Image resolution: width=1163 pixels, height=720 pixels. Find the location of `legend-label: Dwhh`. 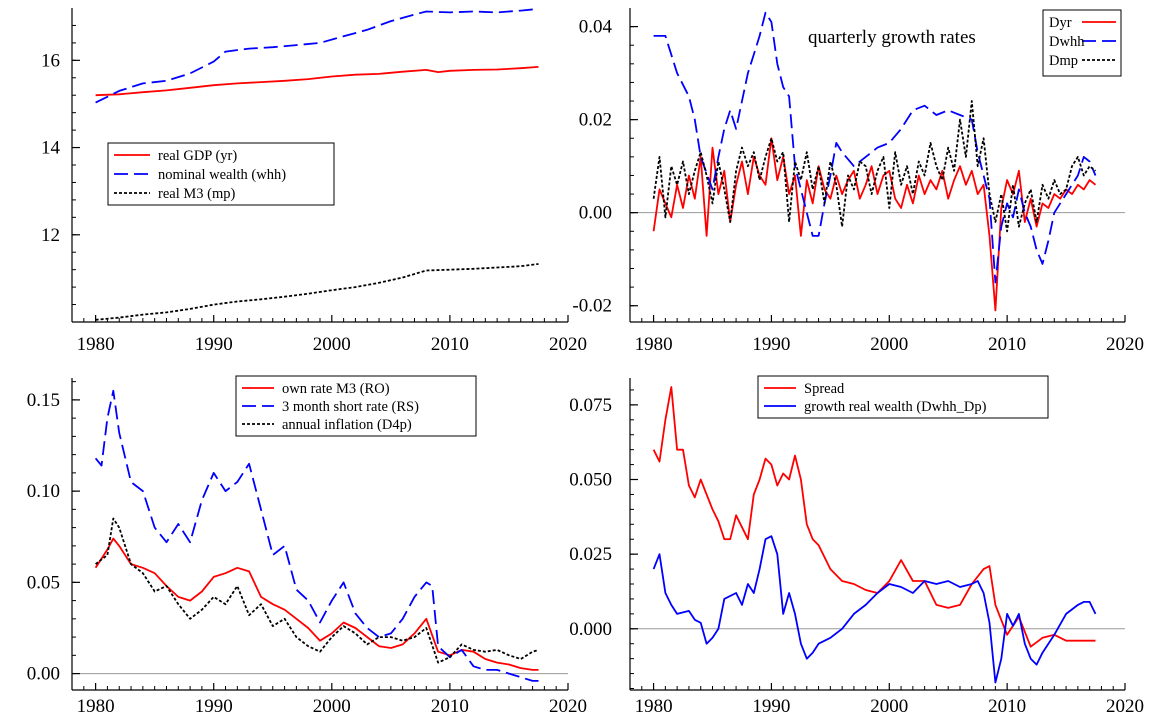

legend-label: Dwhh is located at coordinates (1067, 42).